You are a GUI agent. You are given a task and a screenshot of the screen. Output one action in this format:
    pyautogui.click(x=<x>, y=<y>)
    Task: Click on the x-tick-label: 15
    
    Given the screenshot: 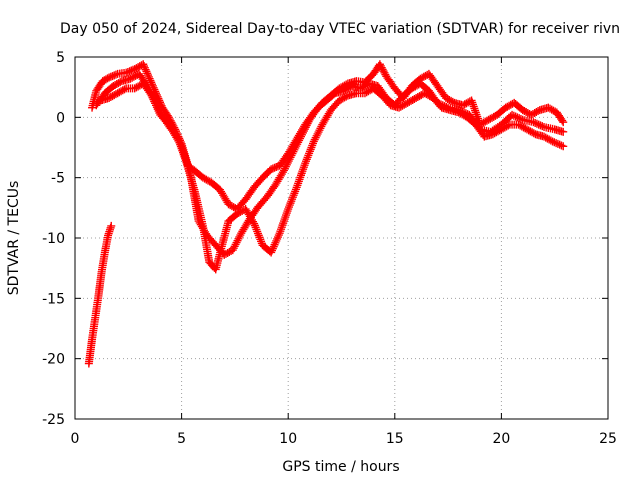 What is the action you would take?
    pyautogui.click(x=395, y=439)
    